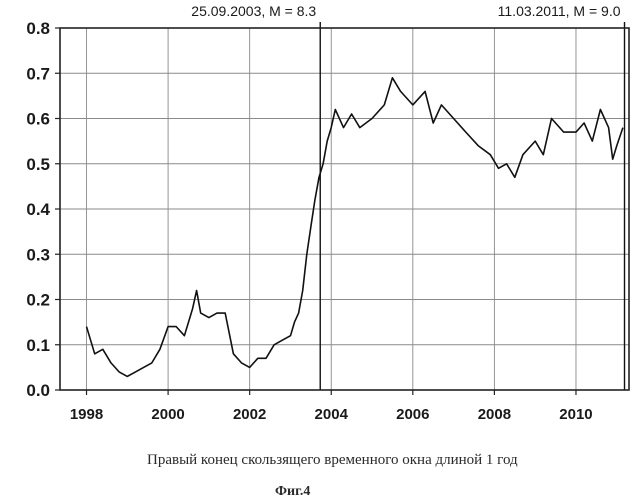 This screenshot has width=636, height=500. What do you see at coordinates (167, 414) in the screenshot?
I see `x-tick-label: 2000` at bounding box center [167, 414].